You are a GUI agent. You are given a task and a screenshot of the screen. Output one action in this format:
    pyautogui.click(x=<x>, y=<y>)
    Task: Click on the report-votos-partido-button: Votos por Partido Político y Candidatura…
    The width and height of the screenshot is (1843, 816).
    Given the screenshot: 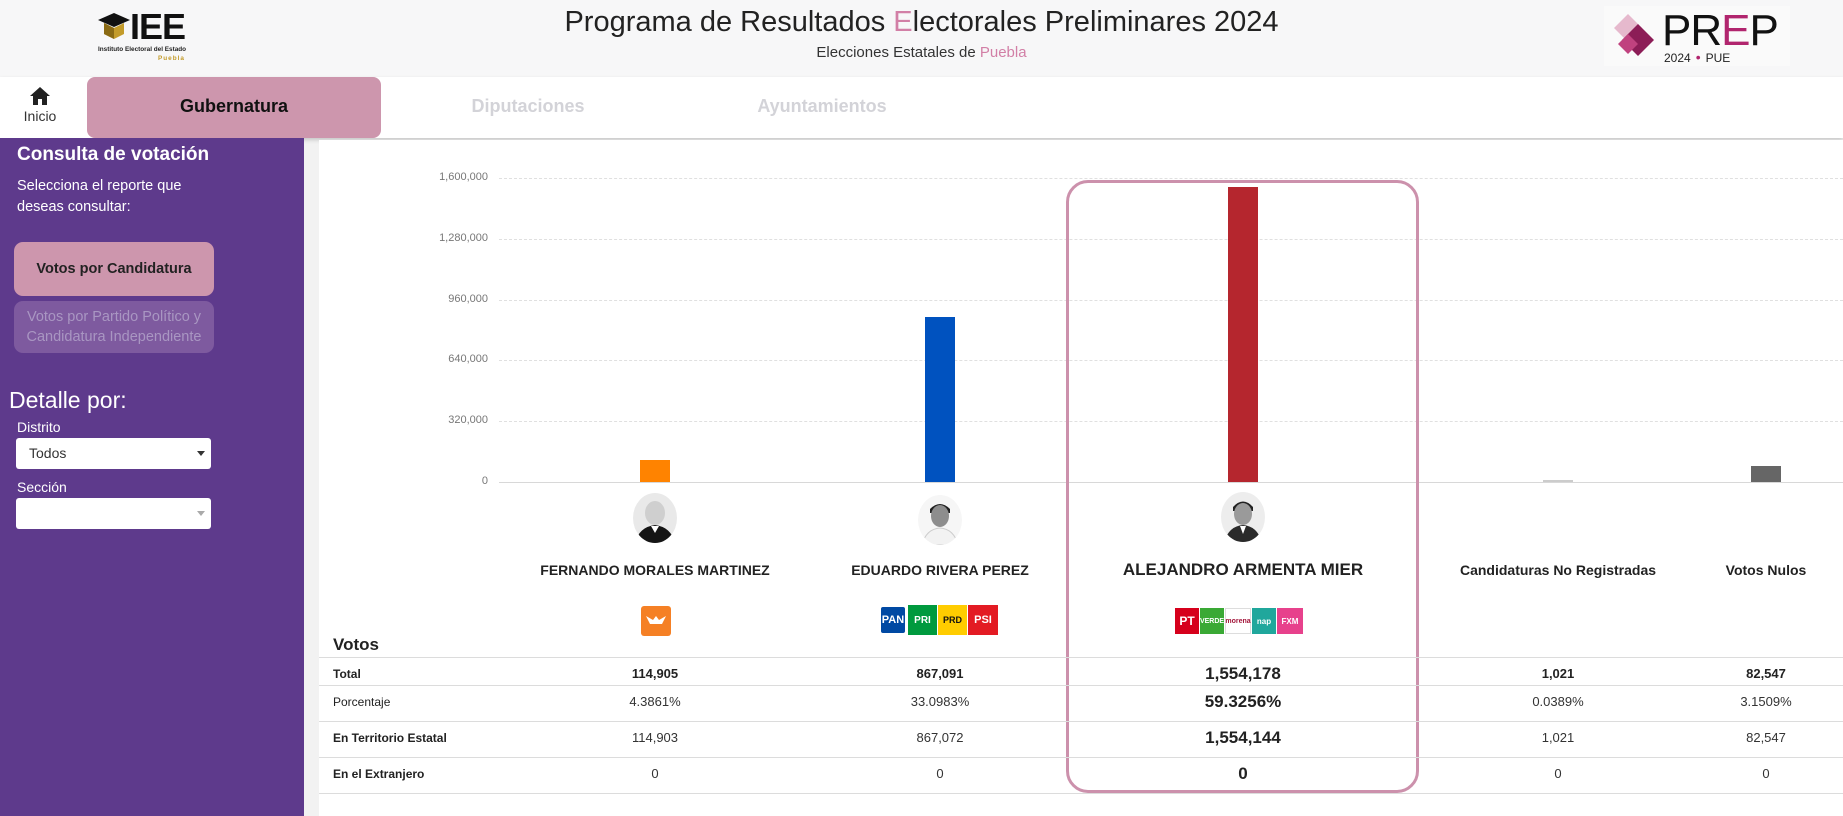 What is the action you would take?
    pyautogui.click(x=114, y=327)
    